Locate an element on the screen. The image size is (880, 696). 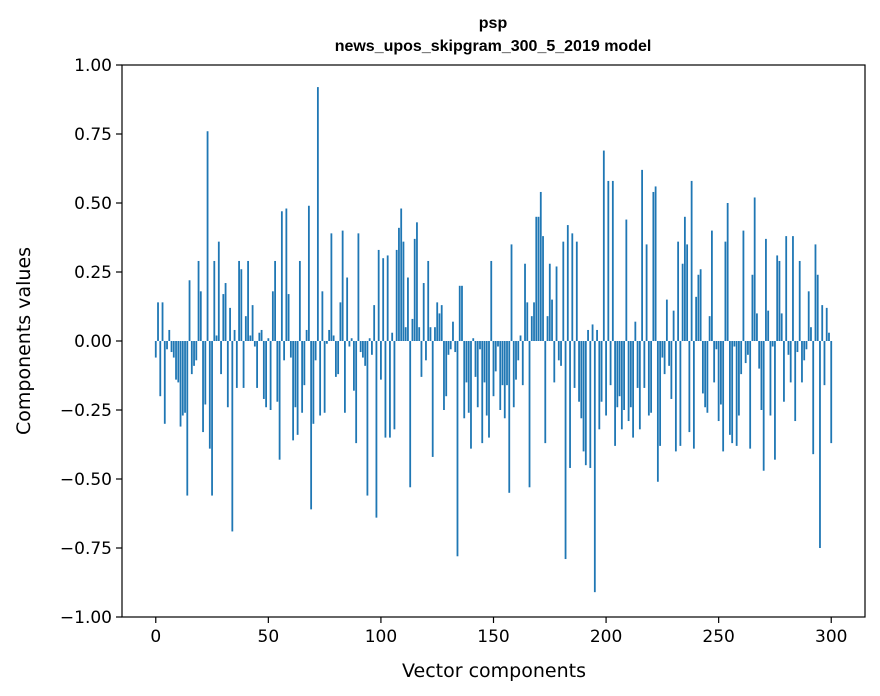
y-tick-label: −0.25 is located at coordinates (86, 411).